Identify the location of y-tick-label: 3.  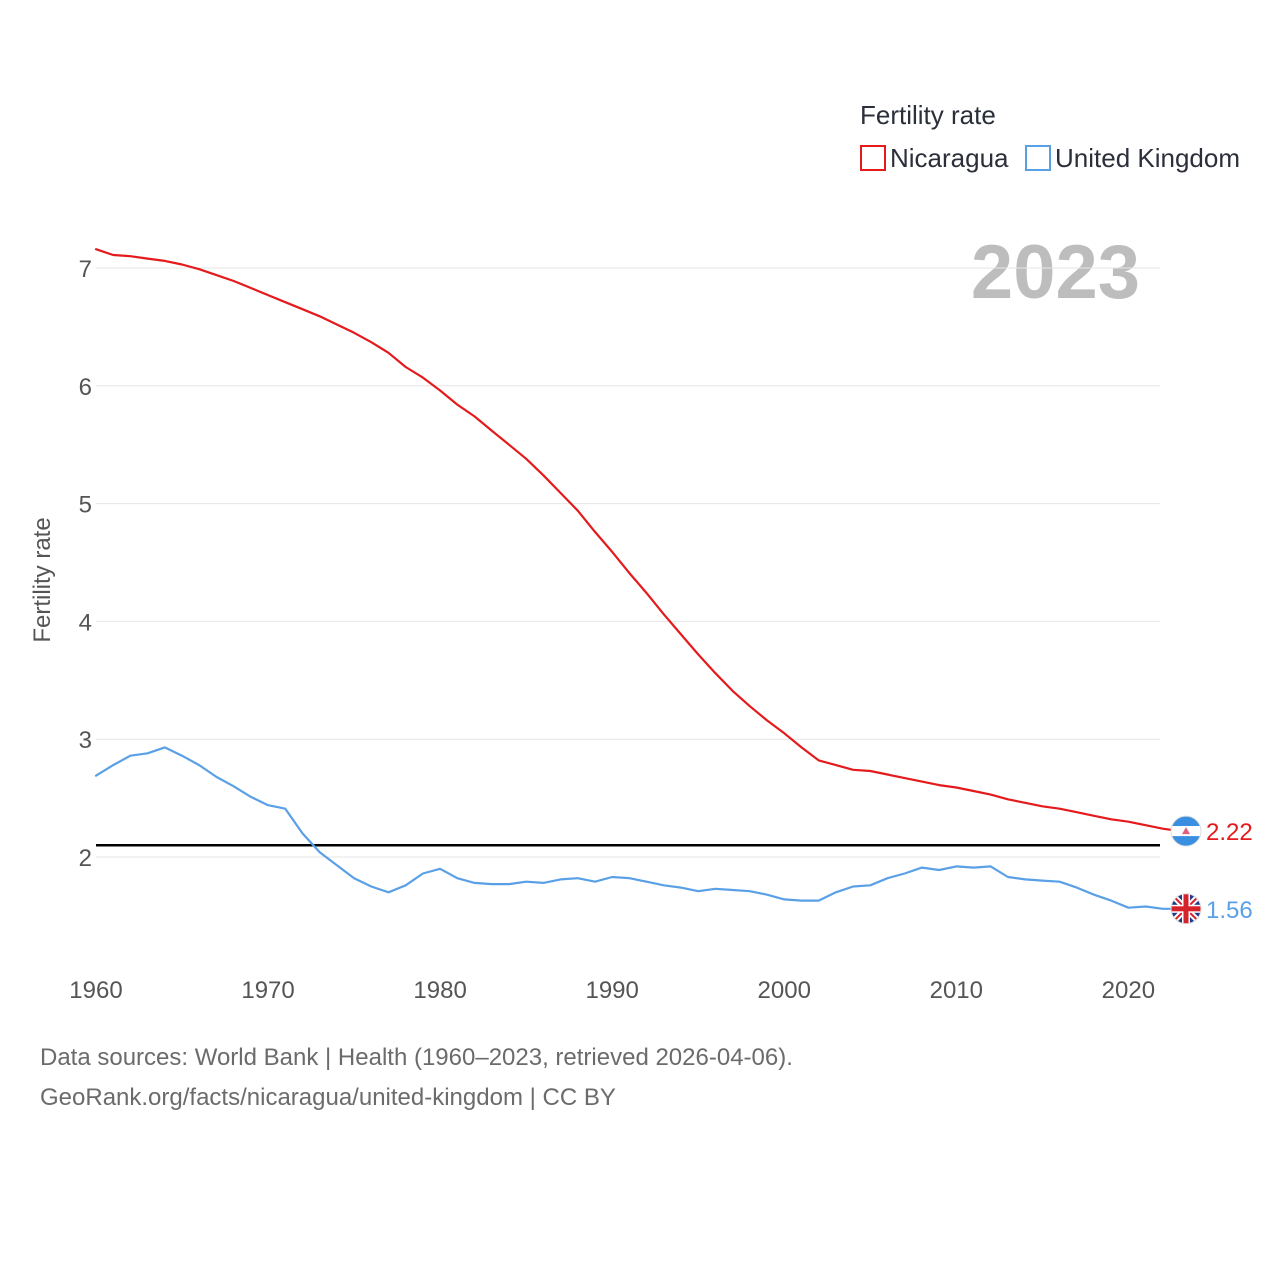
(85, 740).